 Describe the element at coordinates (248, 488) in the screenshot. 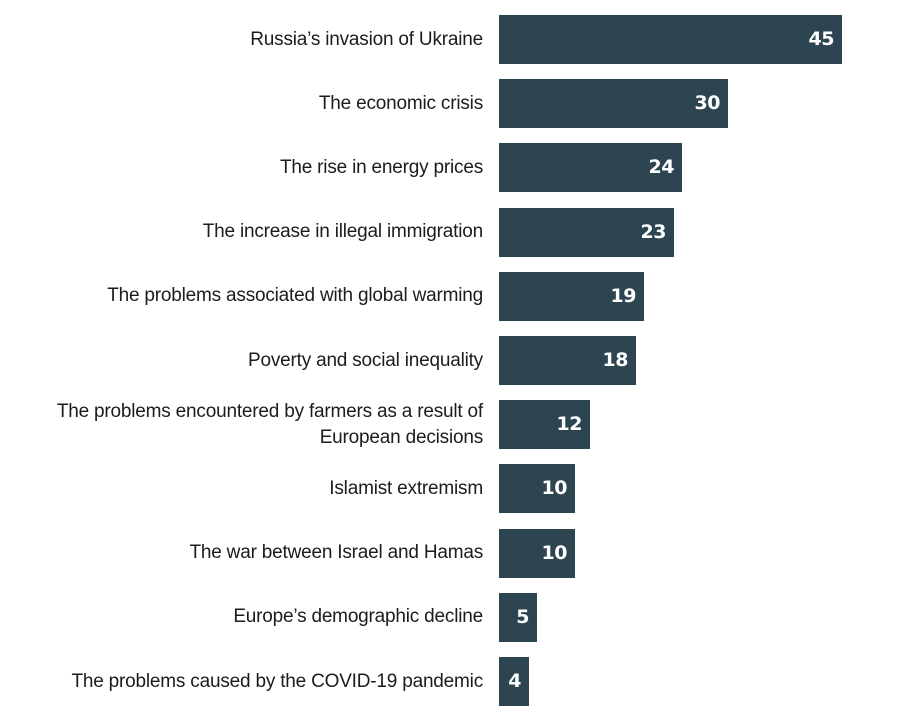

I see `category-label: Islamist extremism` at that location.